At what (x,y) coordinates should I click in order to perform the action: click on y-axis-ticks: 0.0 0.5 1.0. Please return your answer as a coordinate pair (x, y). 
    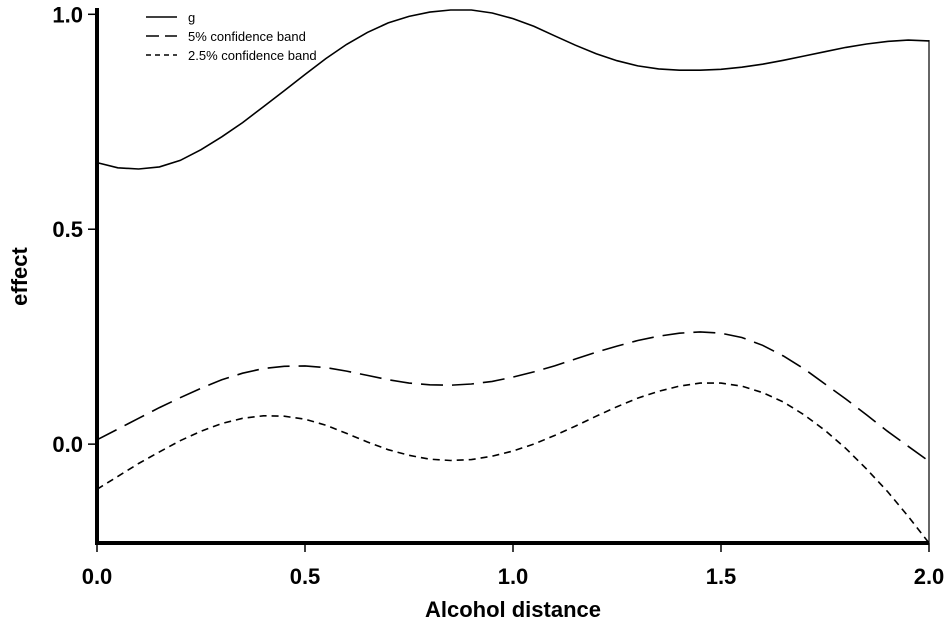
    Looking at the image, I should click on (74, 229).